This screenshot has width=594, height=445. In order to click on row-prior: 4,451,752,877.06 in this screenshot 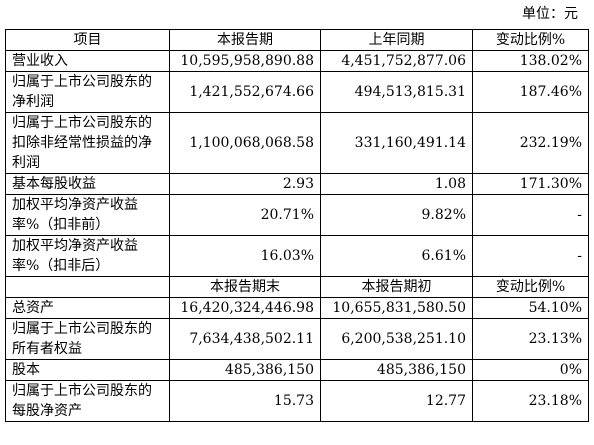, I will do `click(396, 61)`.